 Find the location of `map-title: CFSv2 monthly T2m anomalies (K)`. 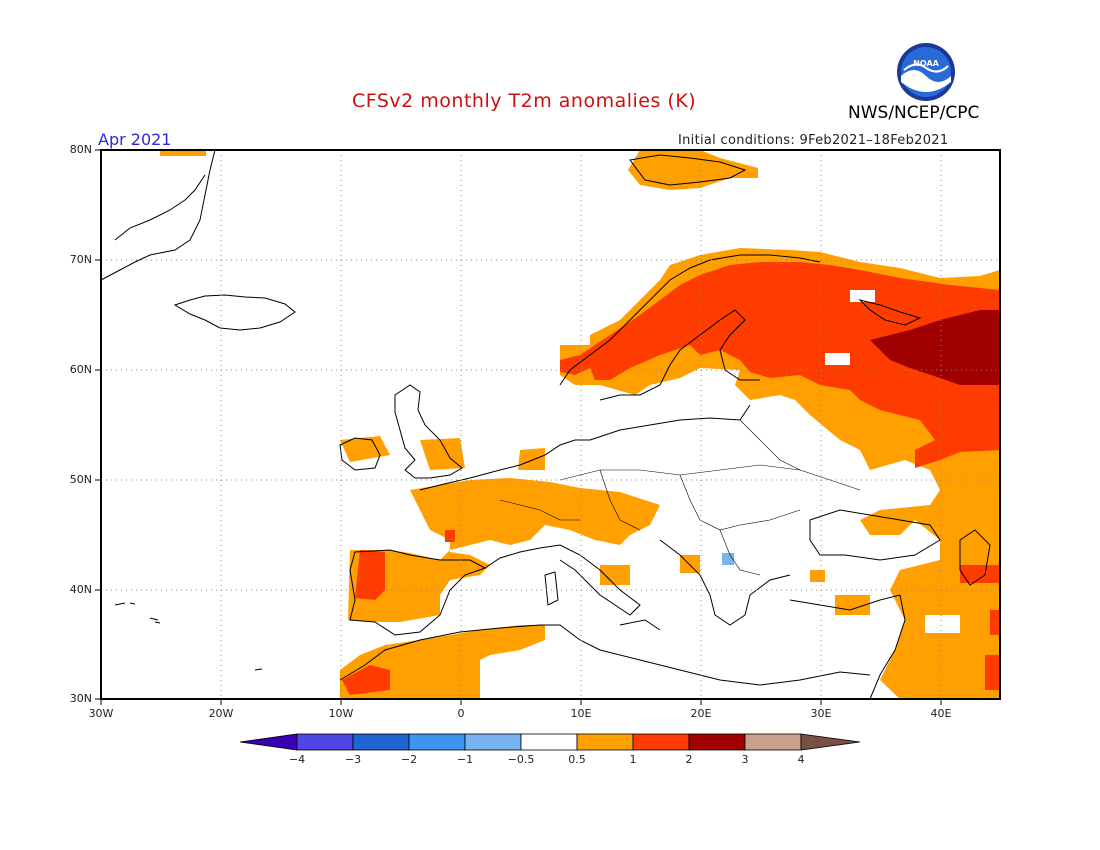

map-title: CFSv2 monthly T2m anomalies (K) is located at coordinates (524, 101).